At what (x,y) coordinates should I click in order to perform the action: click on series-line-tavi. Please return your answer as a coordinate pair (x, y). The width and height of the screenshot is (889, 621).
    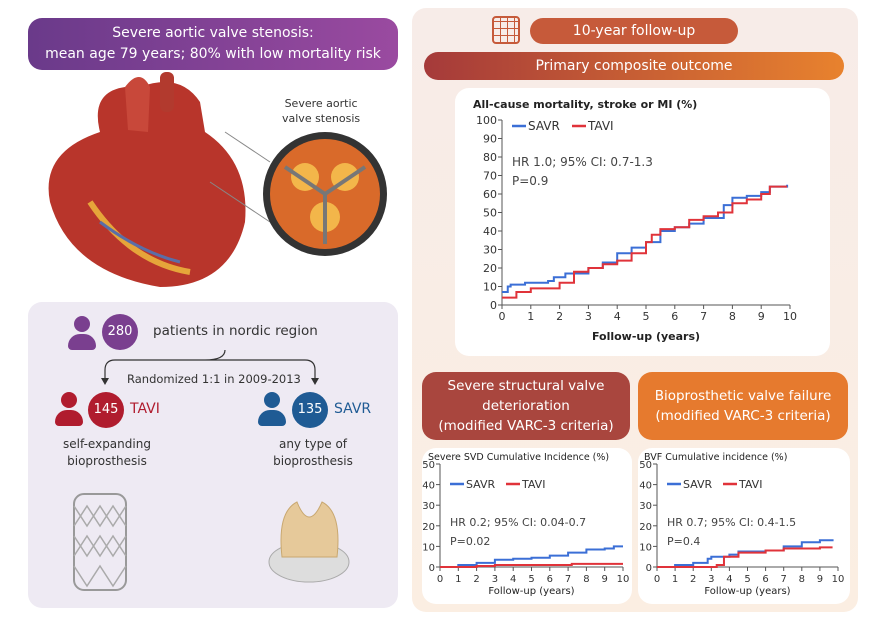
    Looking at the image, I should click on (531, 565).